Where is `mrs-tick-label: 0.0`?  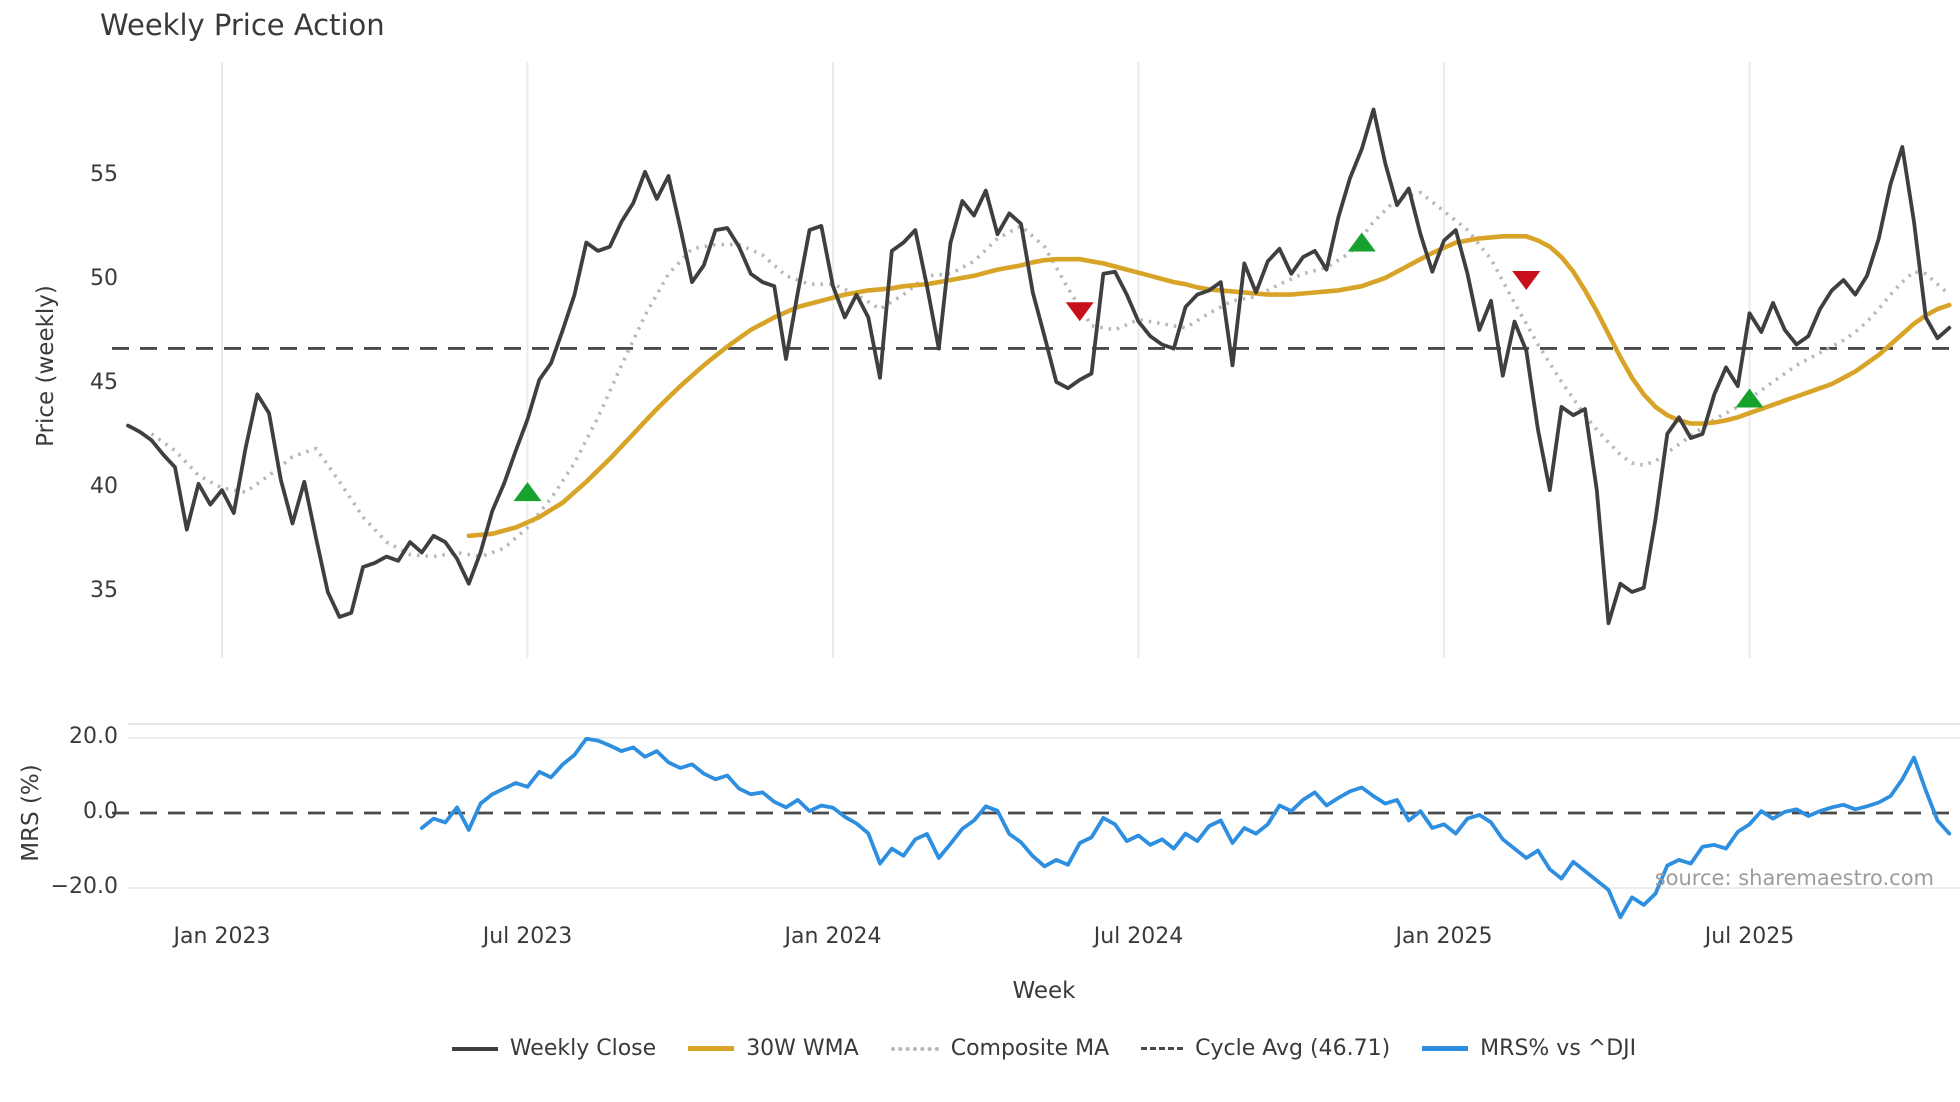 mrs-tick-label: 0.0 is located at coordinates (100, 811).